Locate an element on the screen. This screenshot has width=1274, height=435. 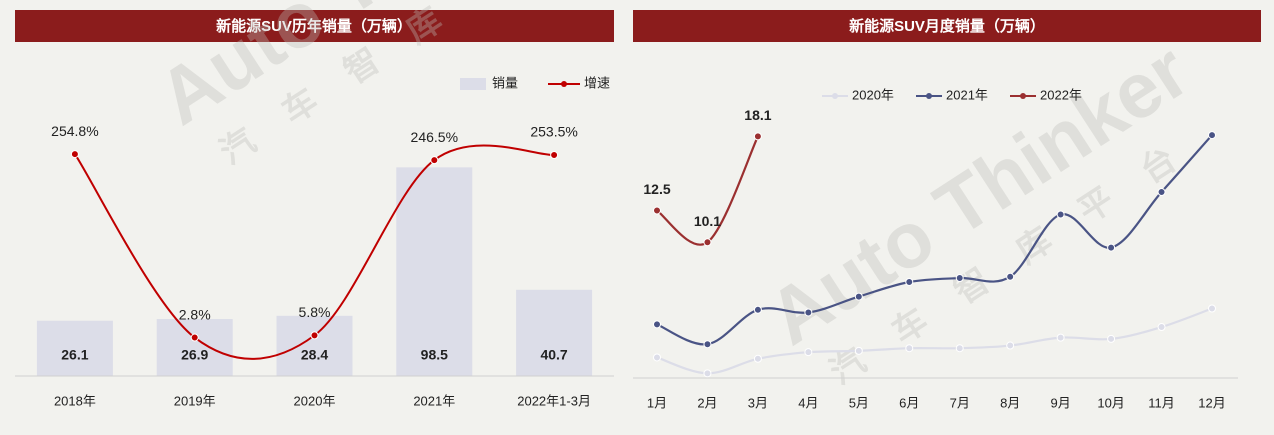
x-tick-label: 8月 is located at coordinates (1010, 402).